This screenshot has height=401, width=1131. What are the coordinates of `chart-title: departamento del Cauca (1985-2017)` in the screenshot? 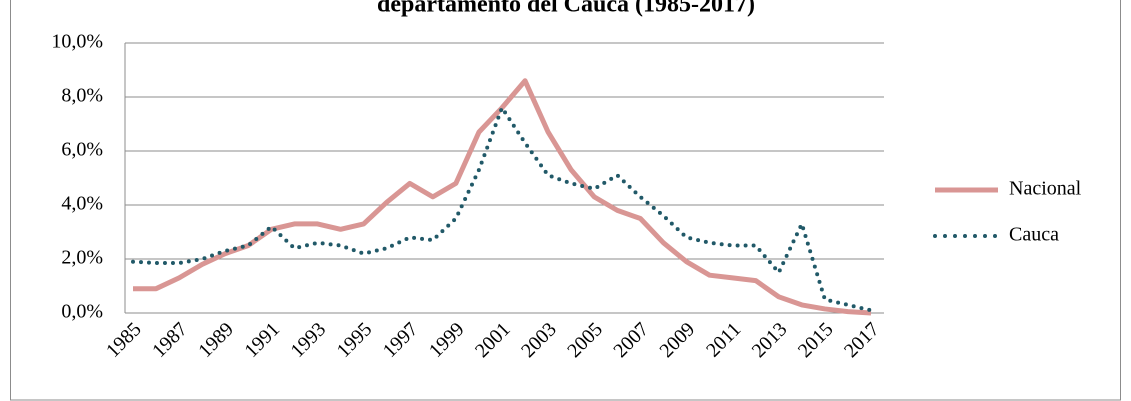 It's located at (566, 9).